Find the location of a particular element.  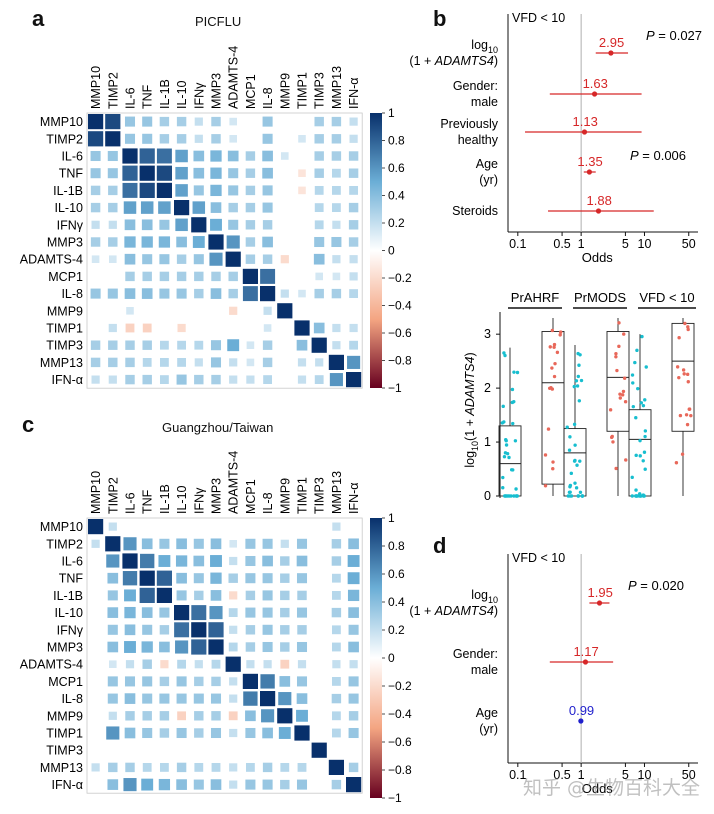

row-label: IFNγ is located at coordinates (70, 225).